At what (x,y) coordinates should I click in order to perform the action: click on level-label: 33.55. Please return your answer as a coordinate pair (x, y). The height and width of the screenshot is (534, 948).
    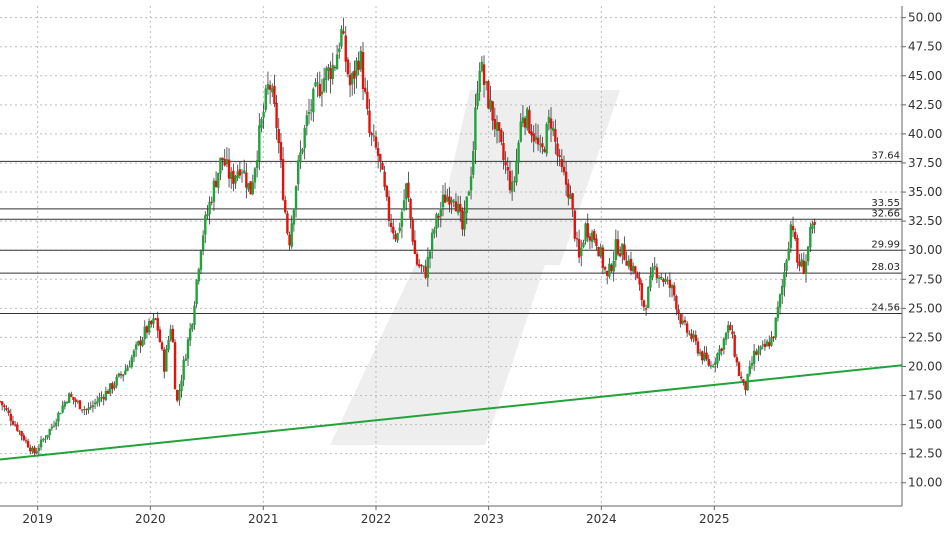
    Looking at the image, I should click on (885, 203).